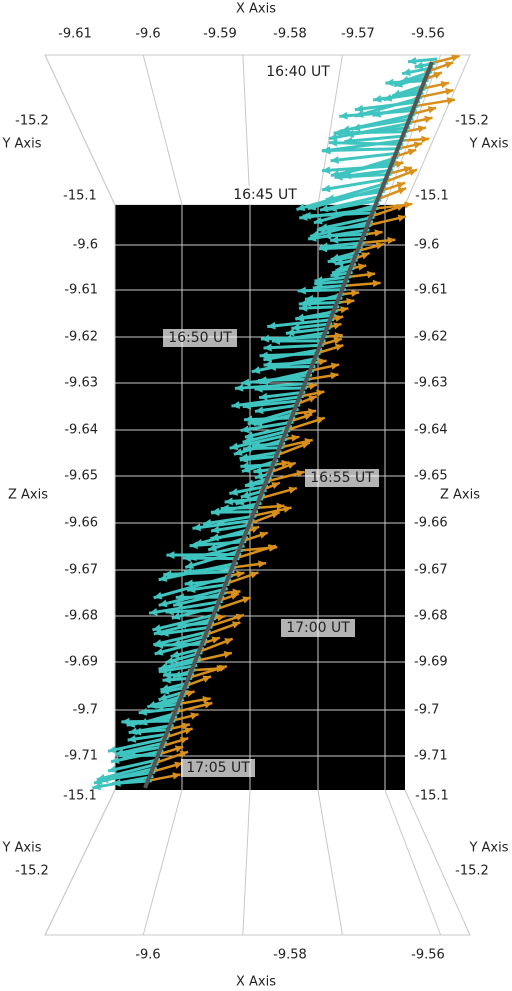  I want to click on z-tick-label: -9.65, so click(81, 476).